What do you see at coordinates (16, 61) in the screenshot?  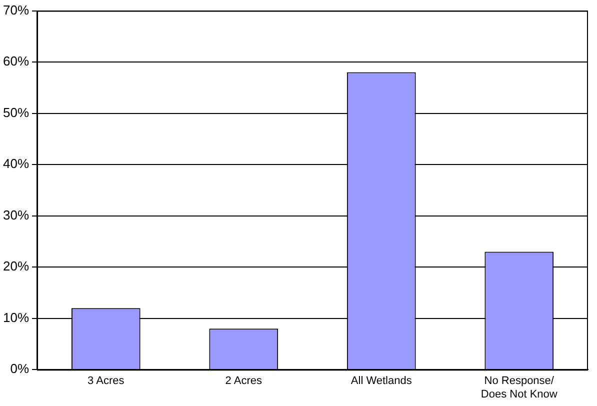 I see `y-tick-label: 60%` at bounding box center [16, 61].